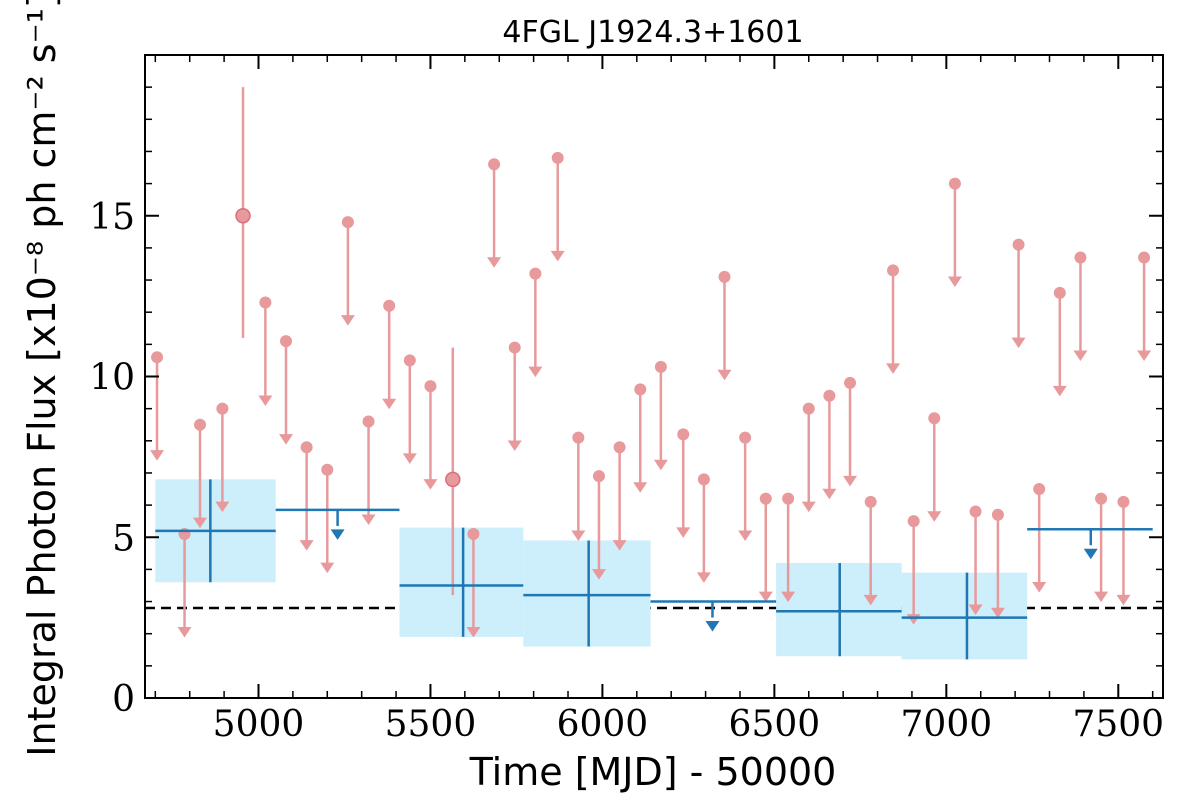  Describe the element at coordinates (775, 724) in the screenshot. I see `x-tick-label: 6500` at that location.